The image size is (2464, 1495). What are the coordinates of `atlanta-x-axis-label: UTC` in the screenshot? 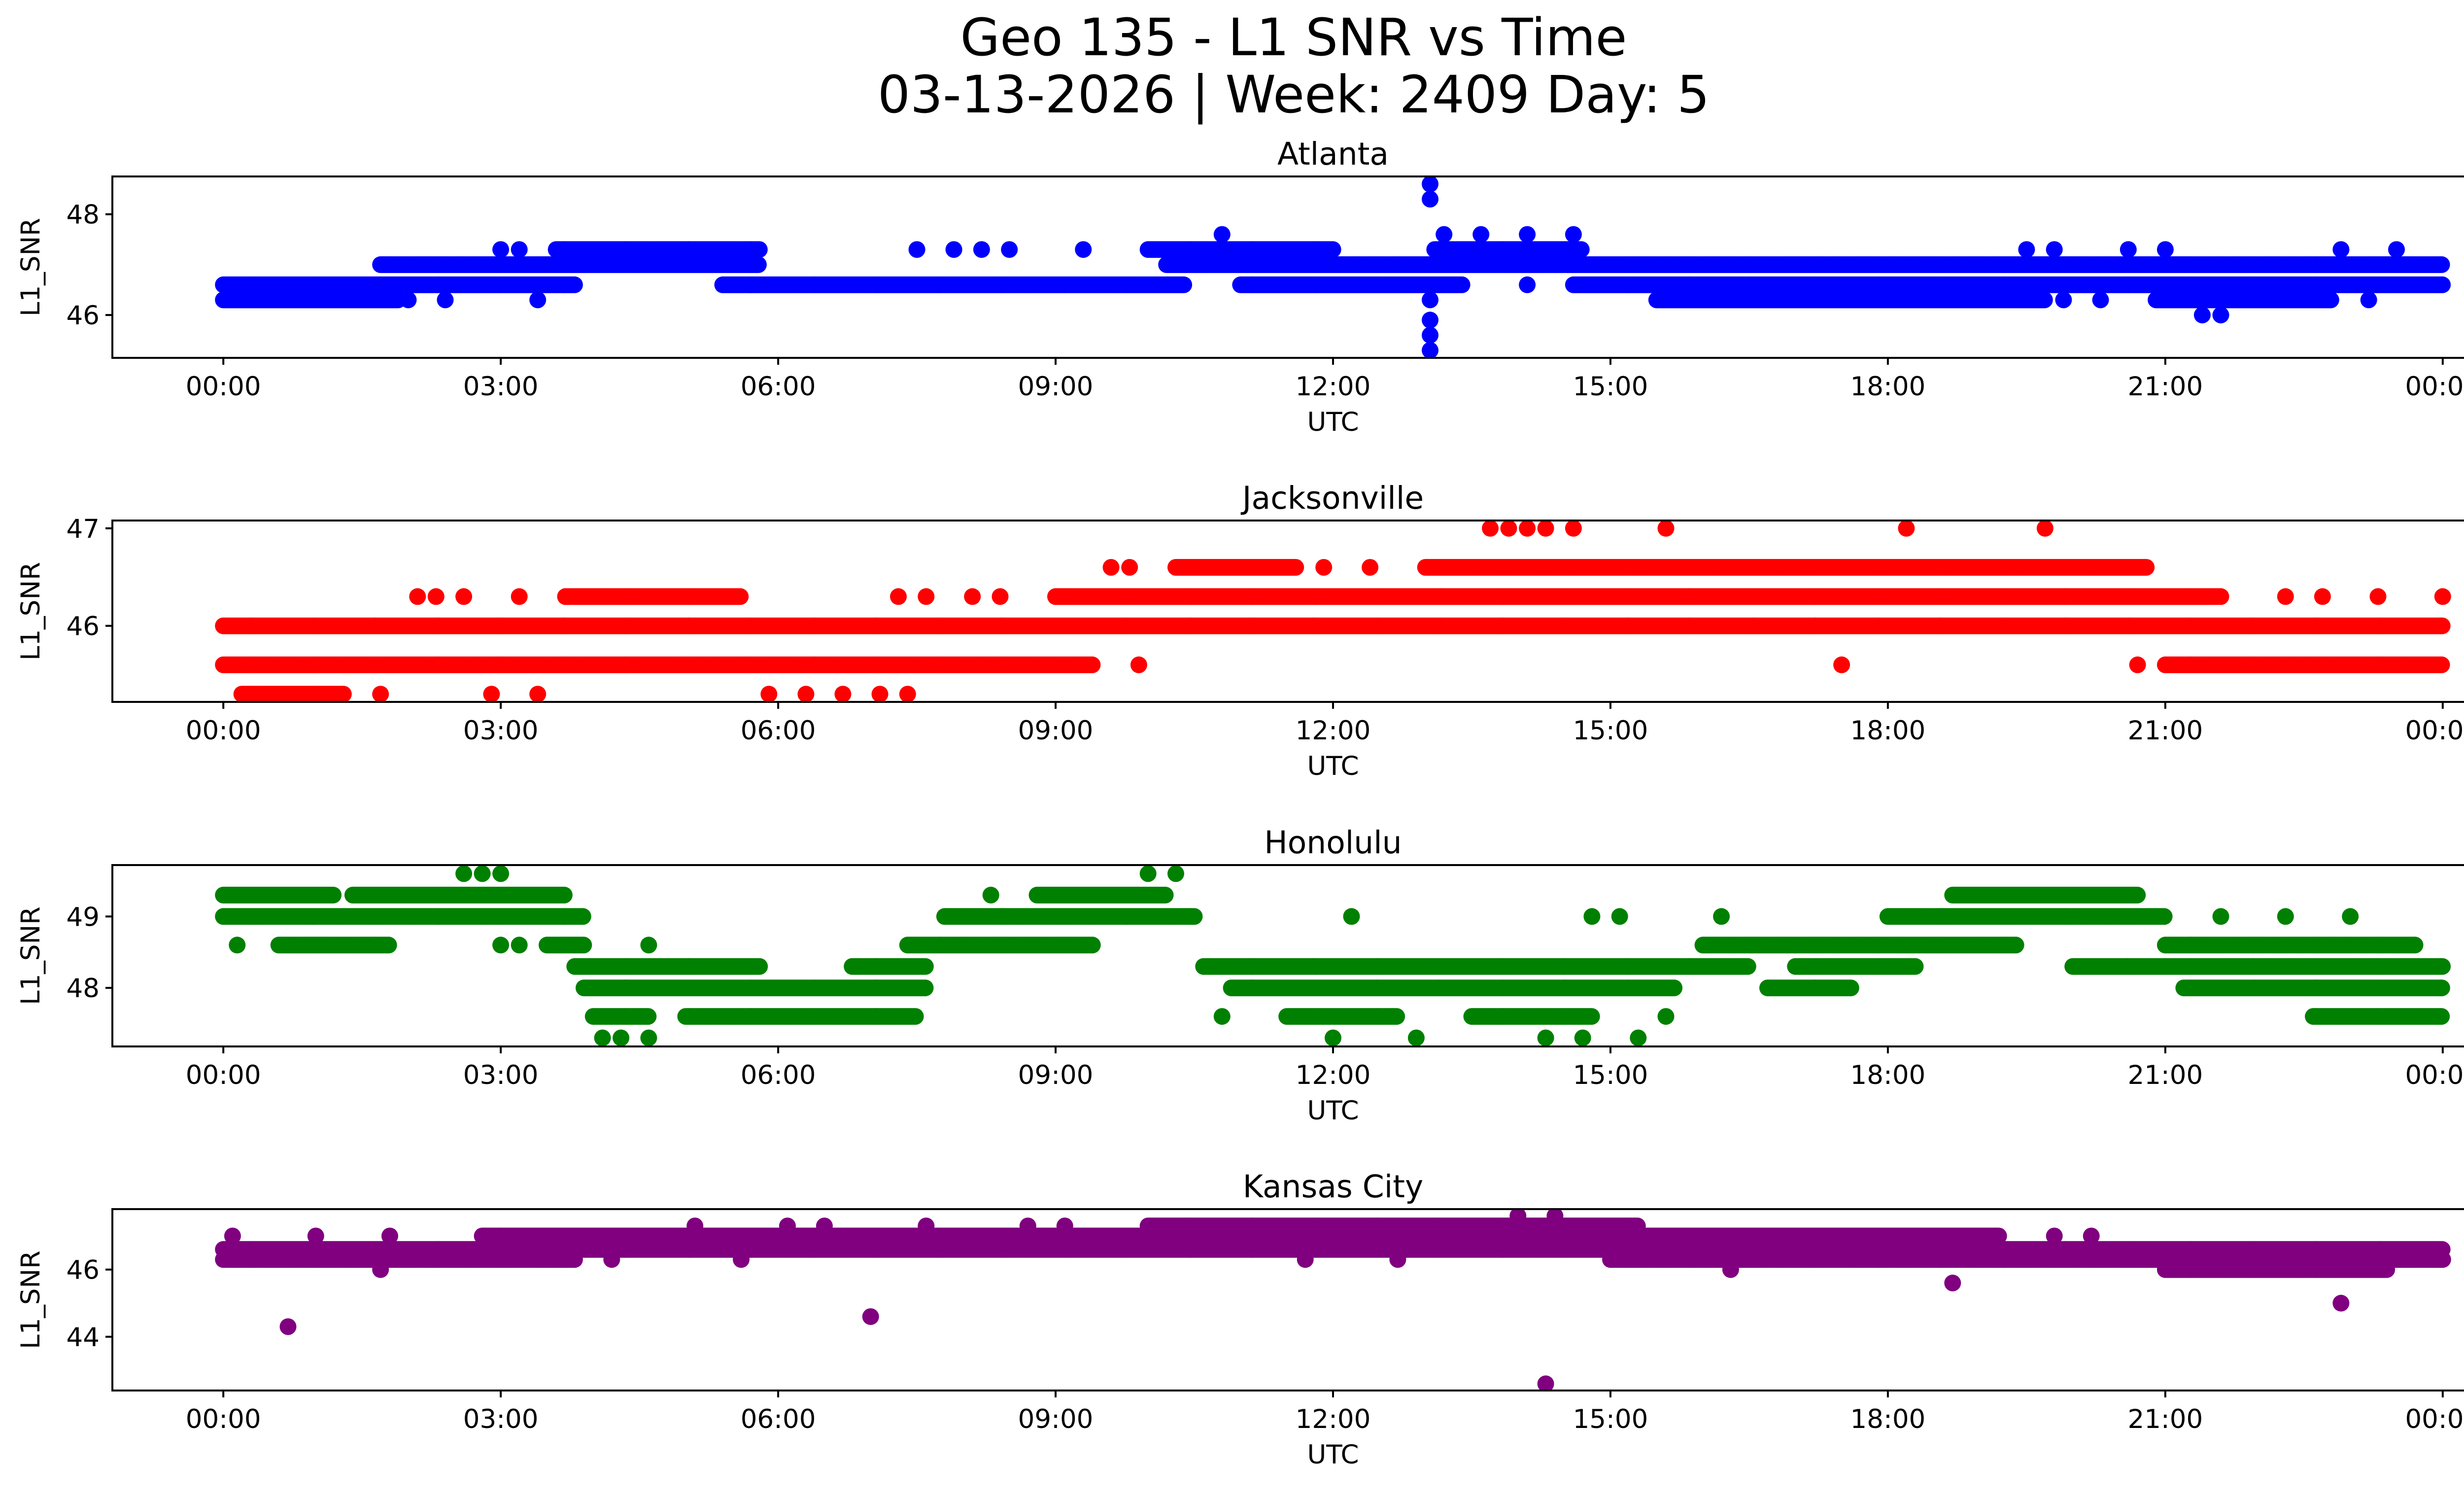 It's located at (1333, 422).